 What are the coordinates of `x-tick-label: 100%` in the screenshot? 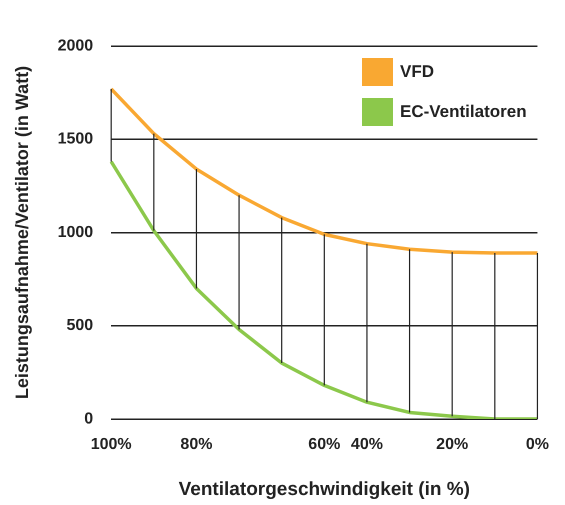 It's located at (111, 445).